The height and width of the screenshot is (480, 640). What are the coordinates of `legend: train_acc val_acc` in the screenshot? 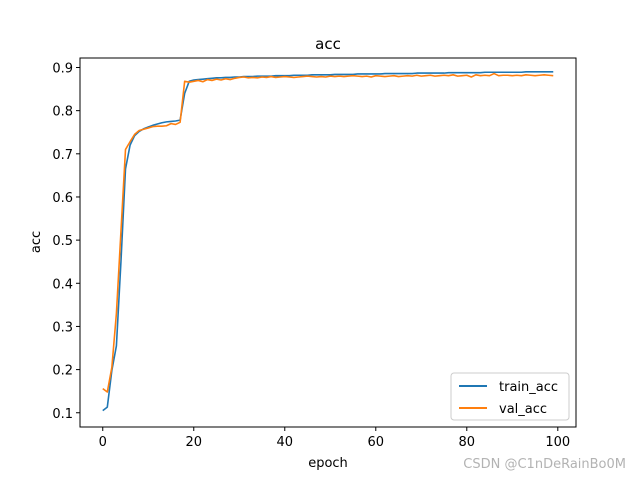 It's located at (510, 396).